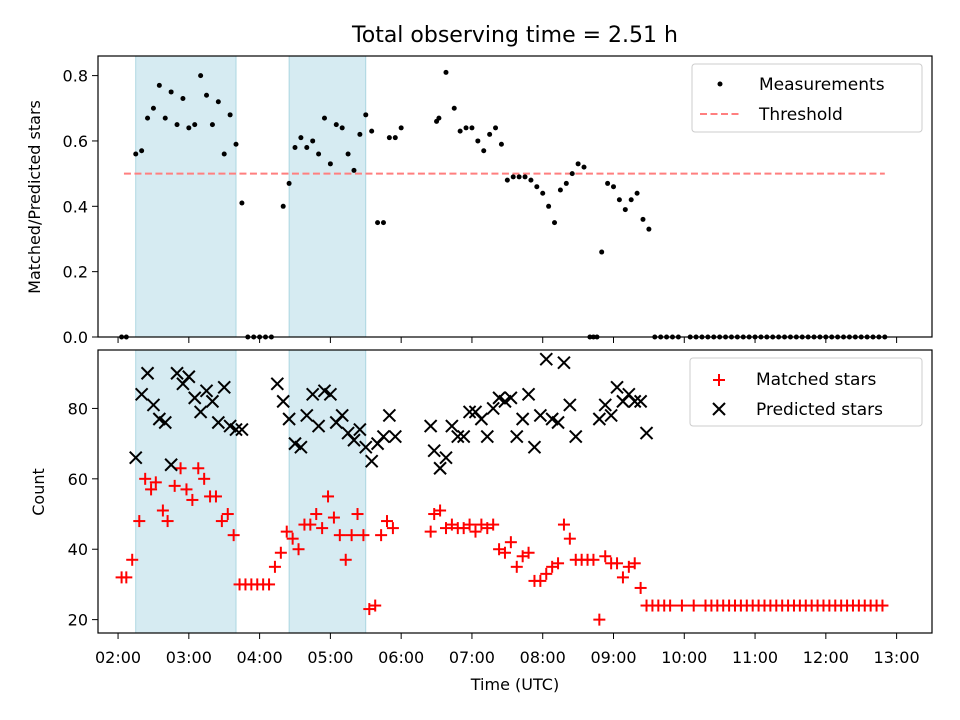 The width and height of the screenshot is (960, 720). I want to click on legend-measurements-marker, so click(720, 84).